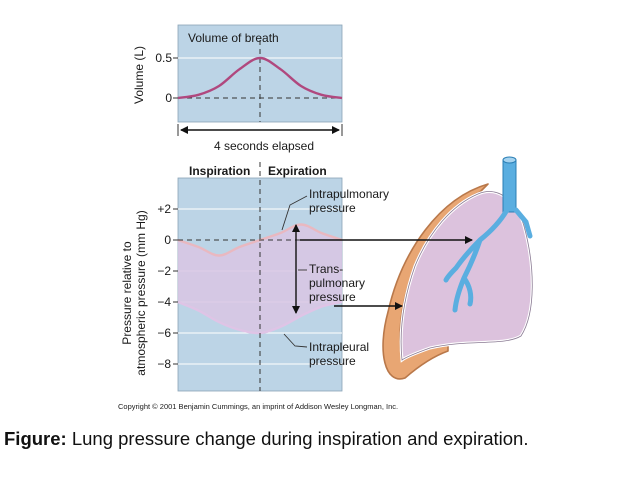  What do you see at coordinates (219, 171) in the screenshot?
I see `phase-label-inspiration: Inspiration` at bounding box center [219, 171].